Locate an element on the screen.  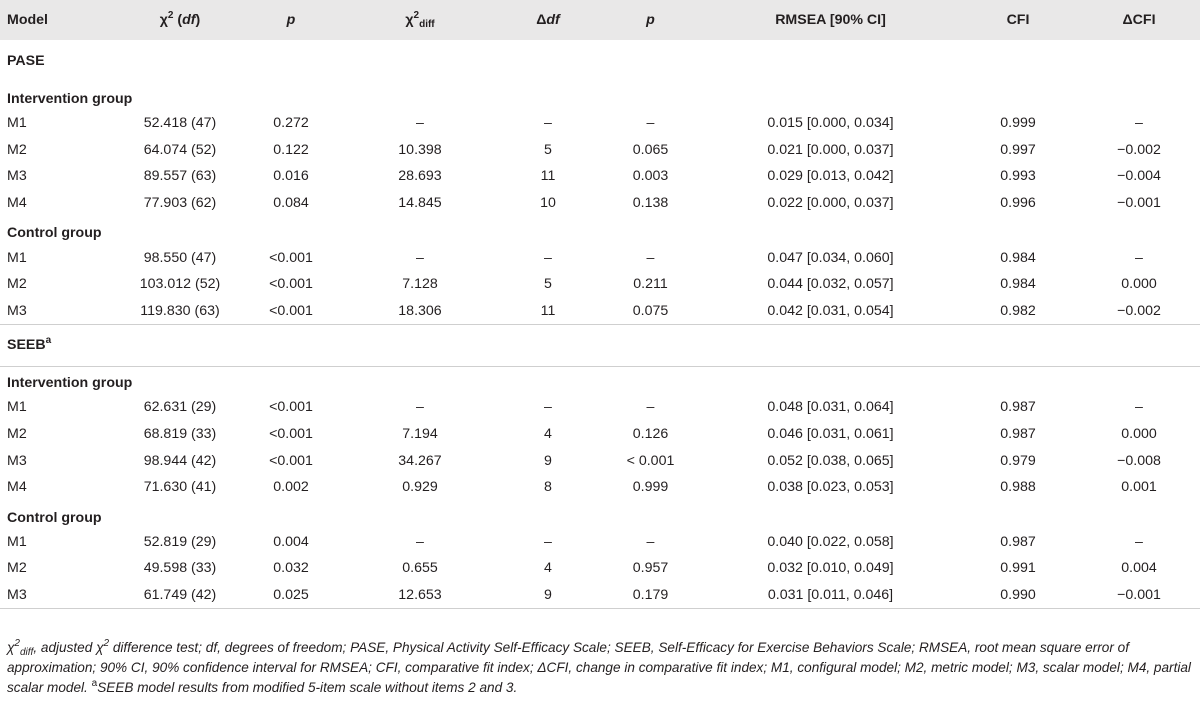
section-row: PASE is located at coordinates (600, 61).